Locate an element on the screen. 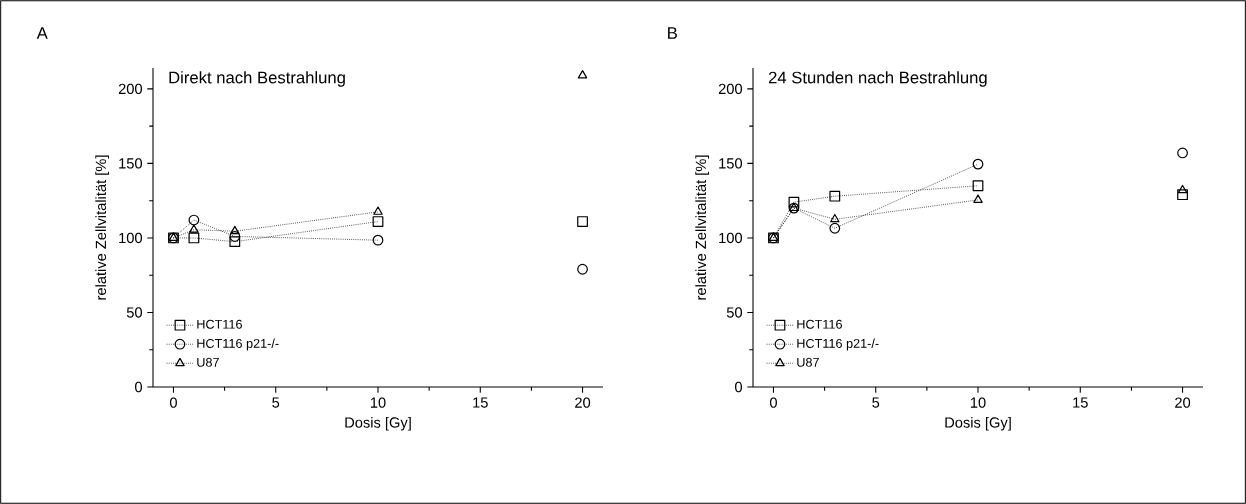  text: A is located at coordinates (42, 33).